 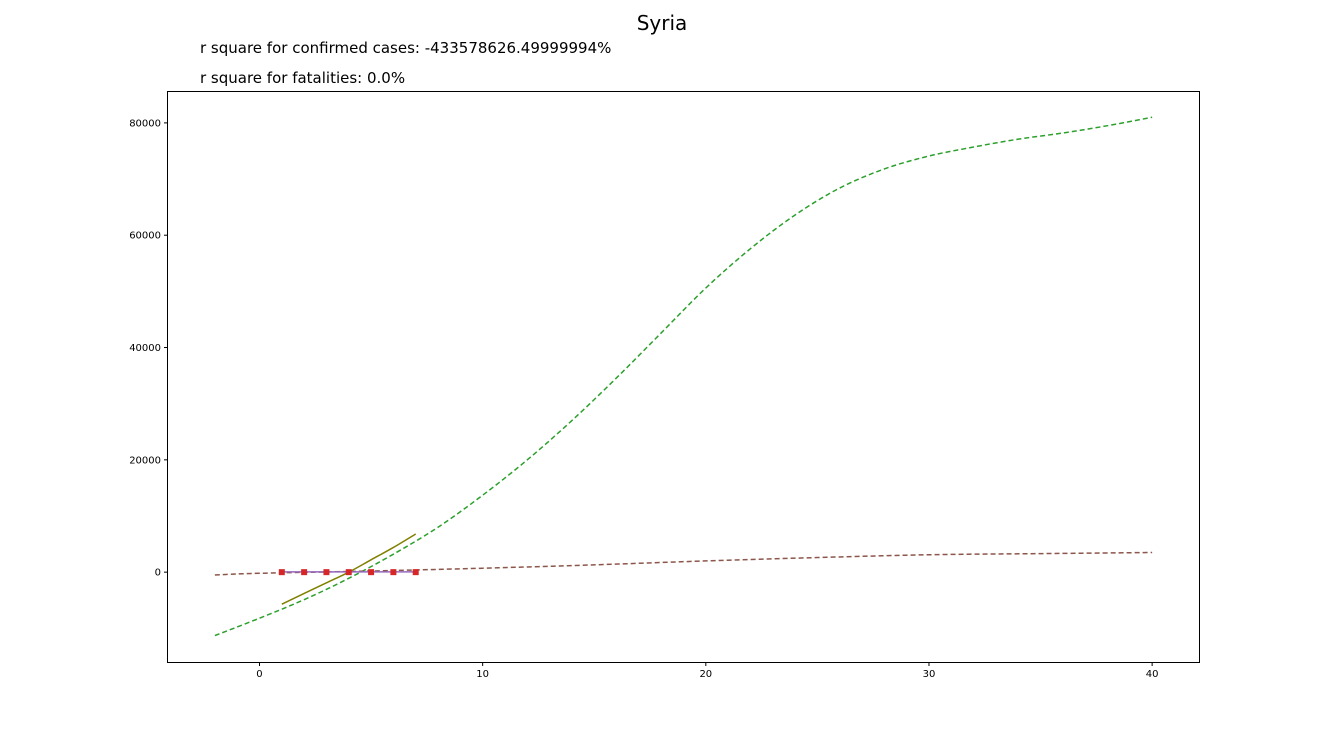 I want to click on x-tick-label: 0, so click(x=259, y=674).